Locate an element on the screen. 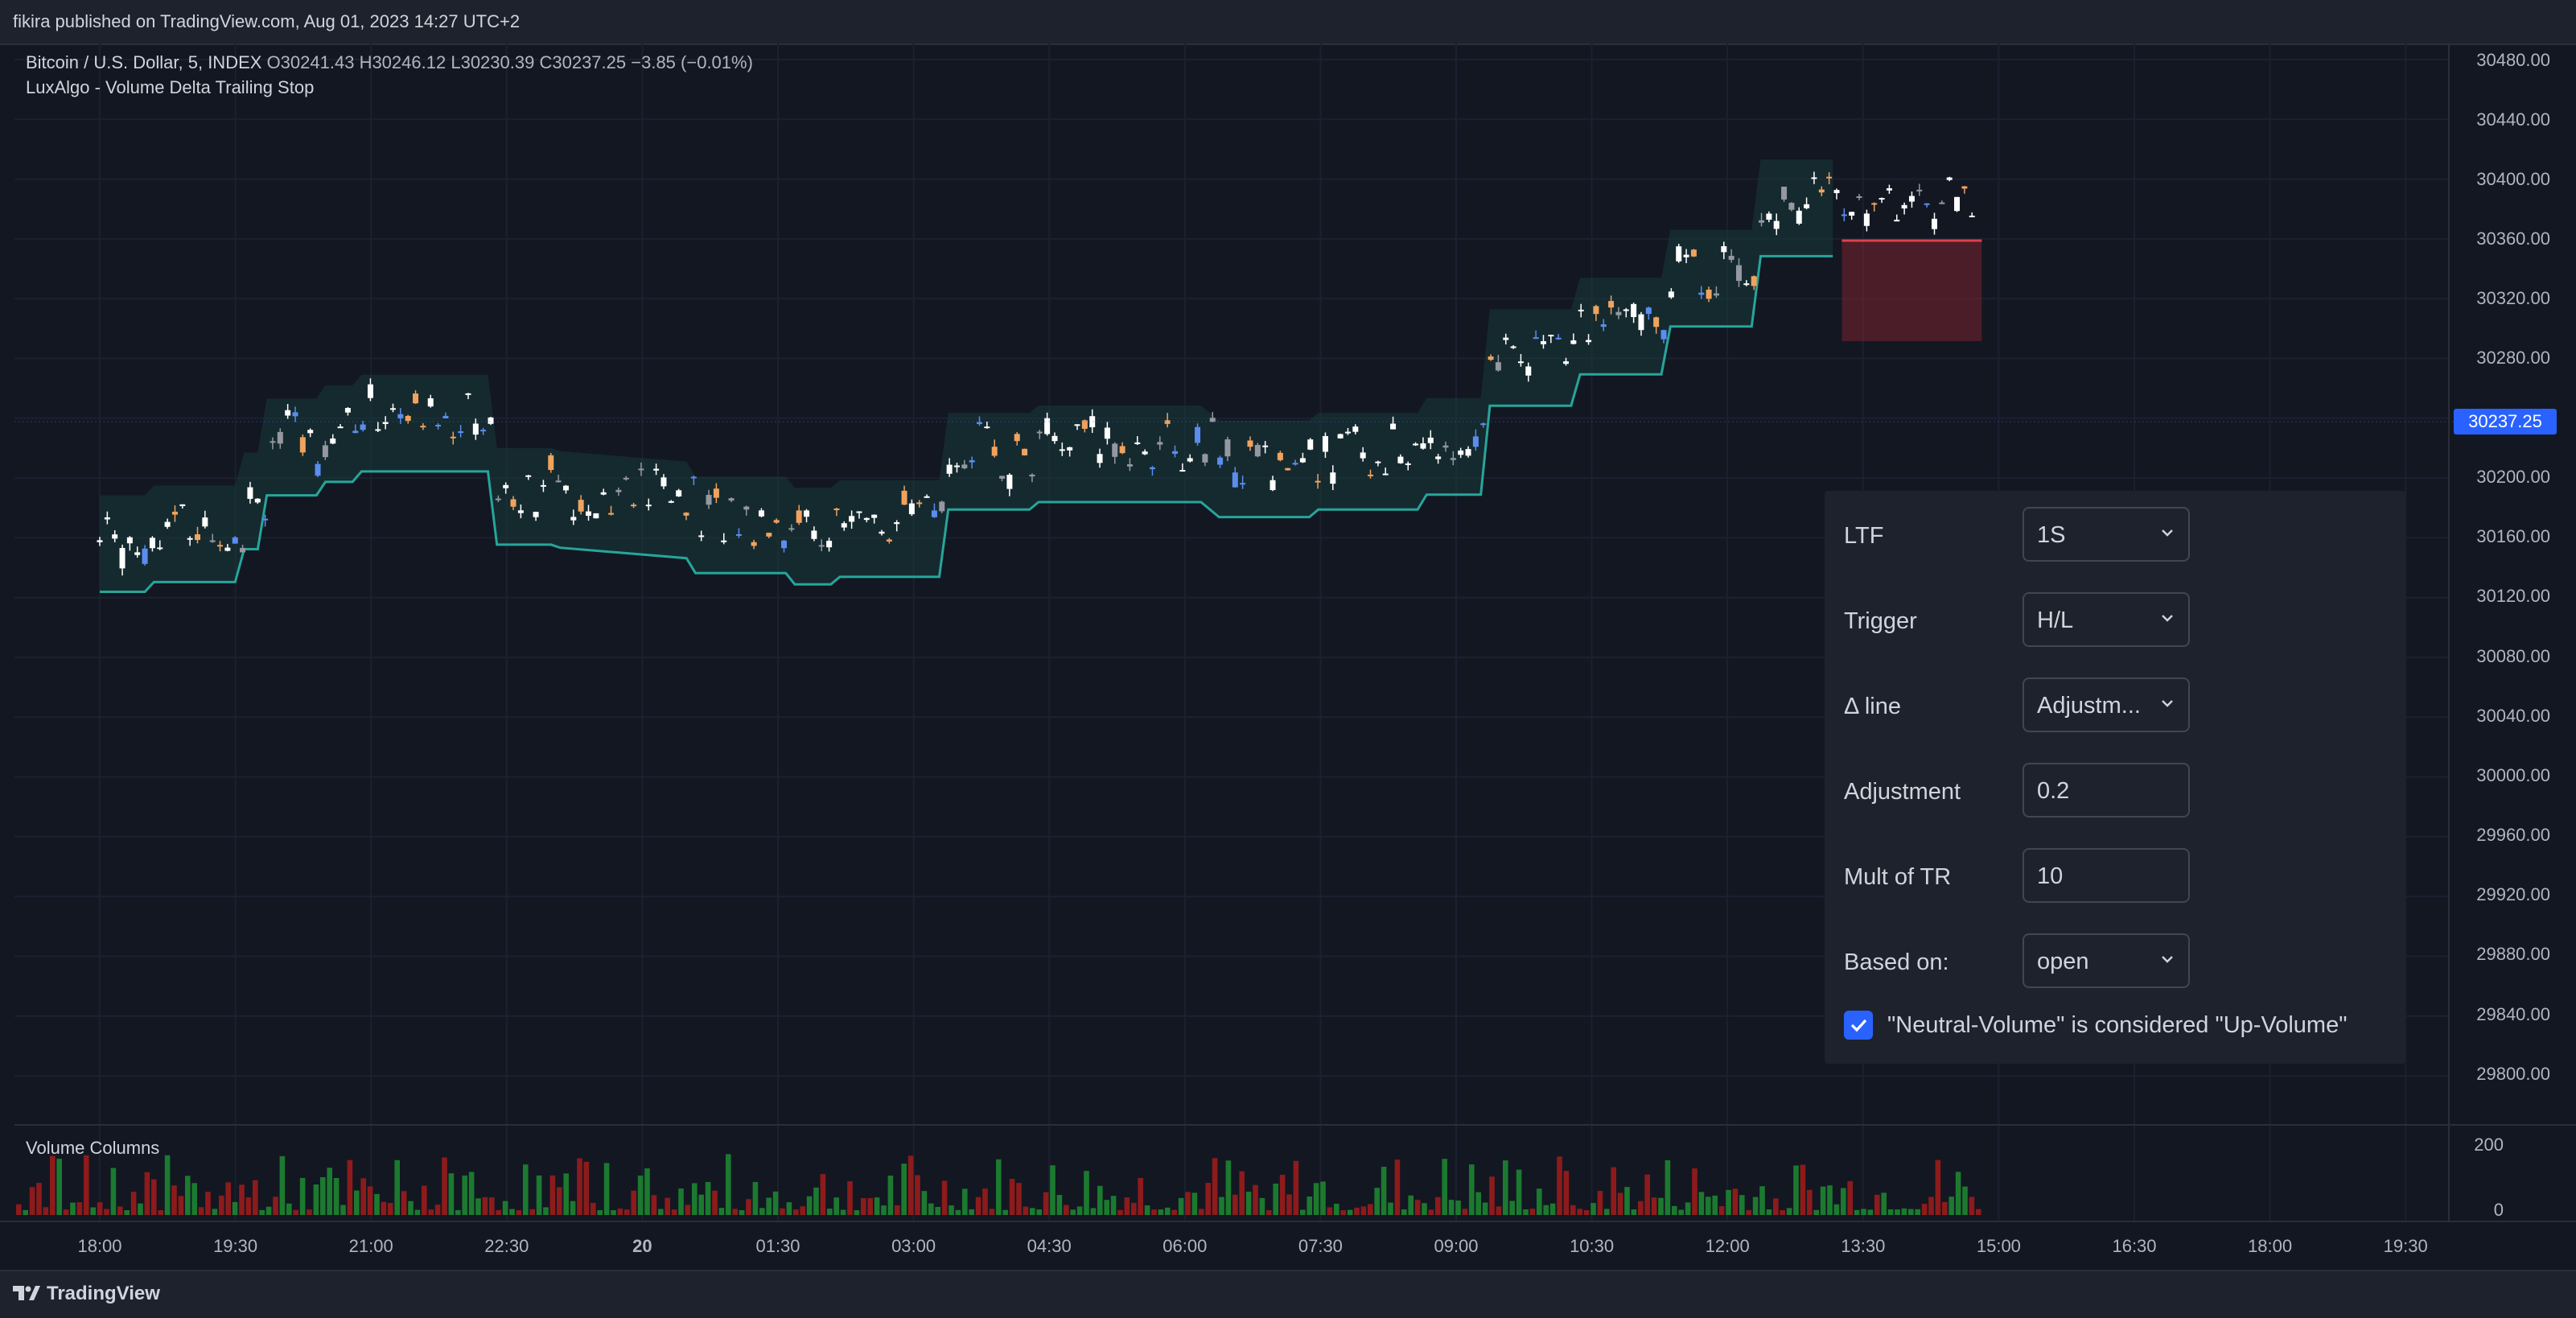 The height and width of the screenshot is (1318, 2576). time-tick-label: 01:30 is located at coordinates (777, 1246).